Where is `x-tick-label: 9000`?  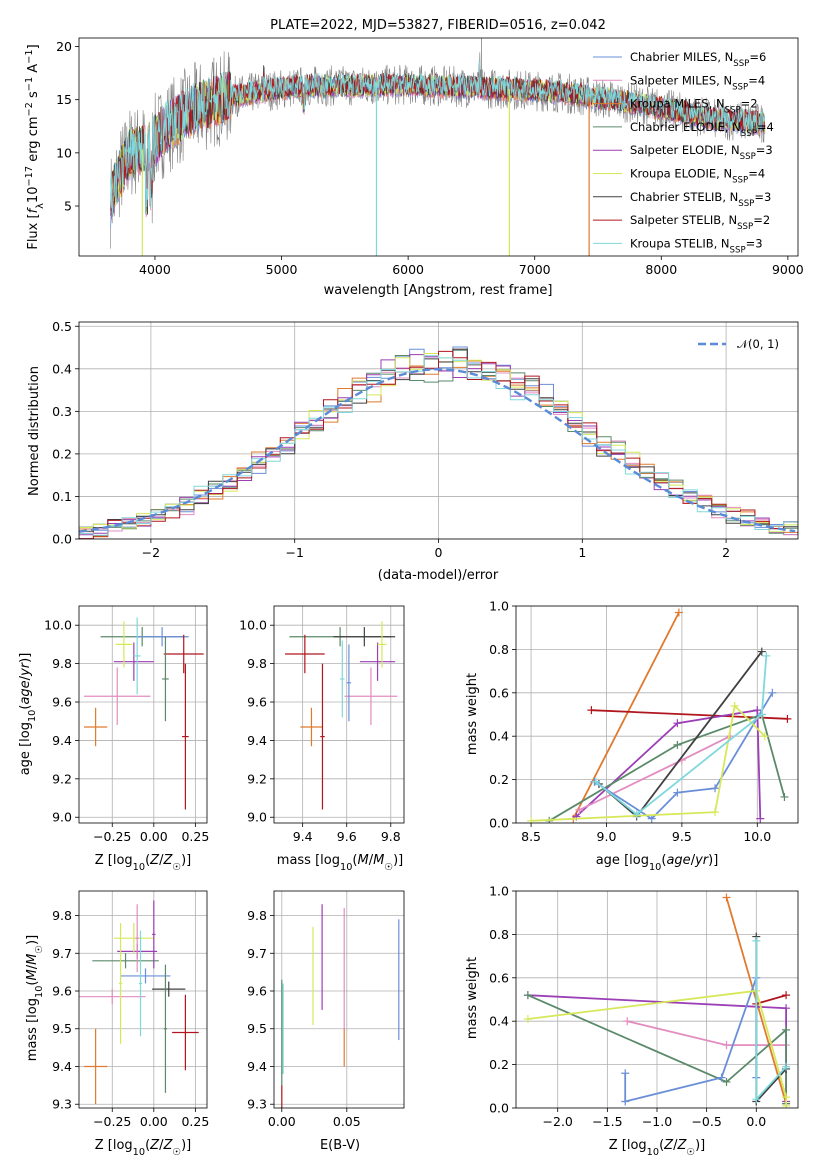 x-tick-label: 9000 is located at coordinates (788, 269).